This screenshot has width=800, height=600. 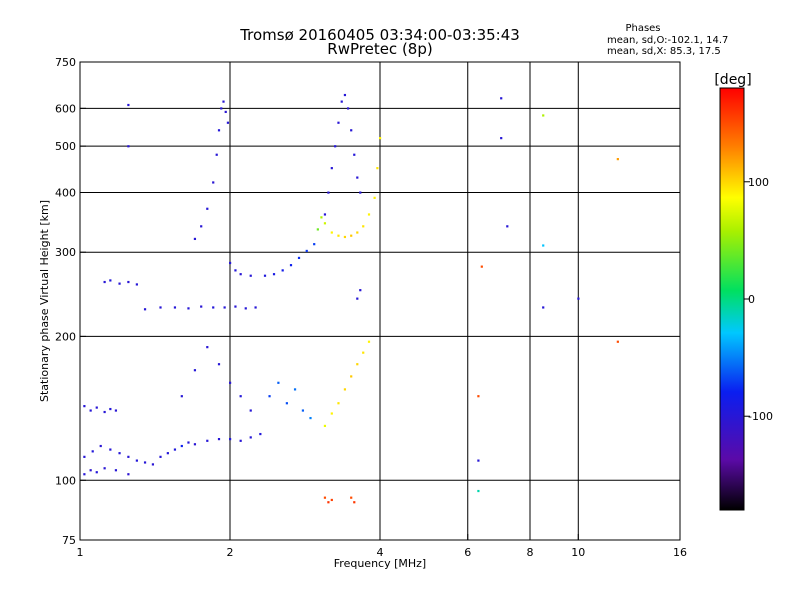 What do you see at coordinates (65, 480) in the screenshot?
I see `y-tick-label: 100` at bounding box center [65, 480].